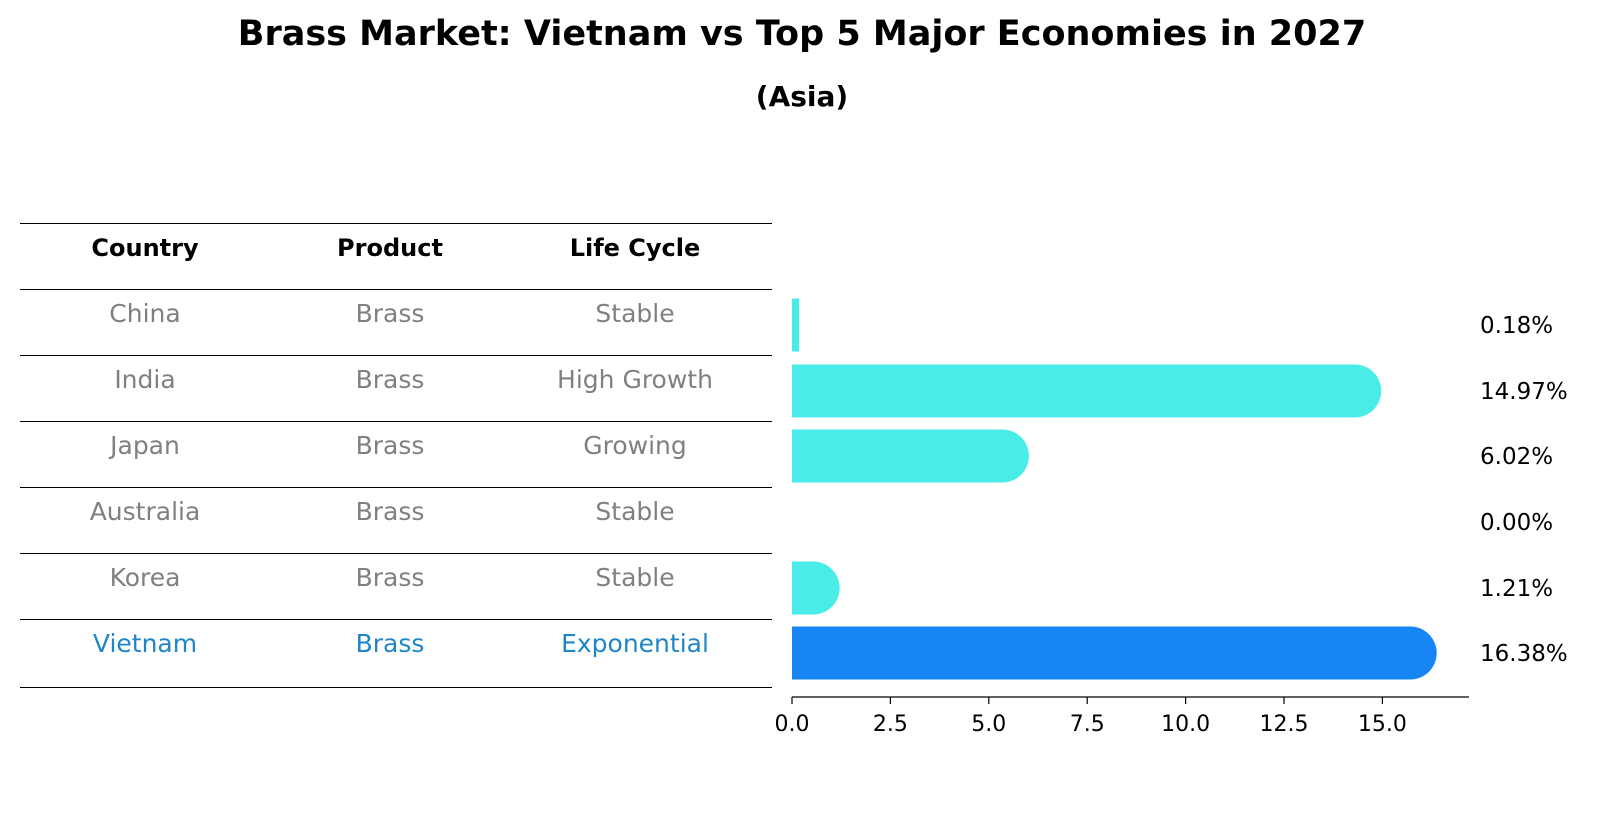 Image resolution: width=1604 pixels, height=823 pixels. I want to click on value-label-vietnam: 16.38%, so click(1524, 654).